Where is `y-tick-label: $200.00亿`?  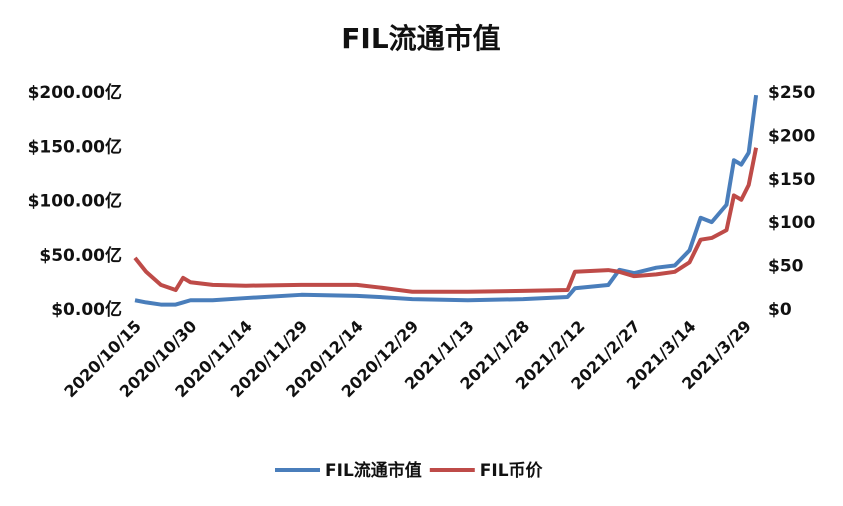 y-tick-label: $200.00亿 is located at coordinates (75, 92).